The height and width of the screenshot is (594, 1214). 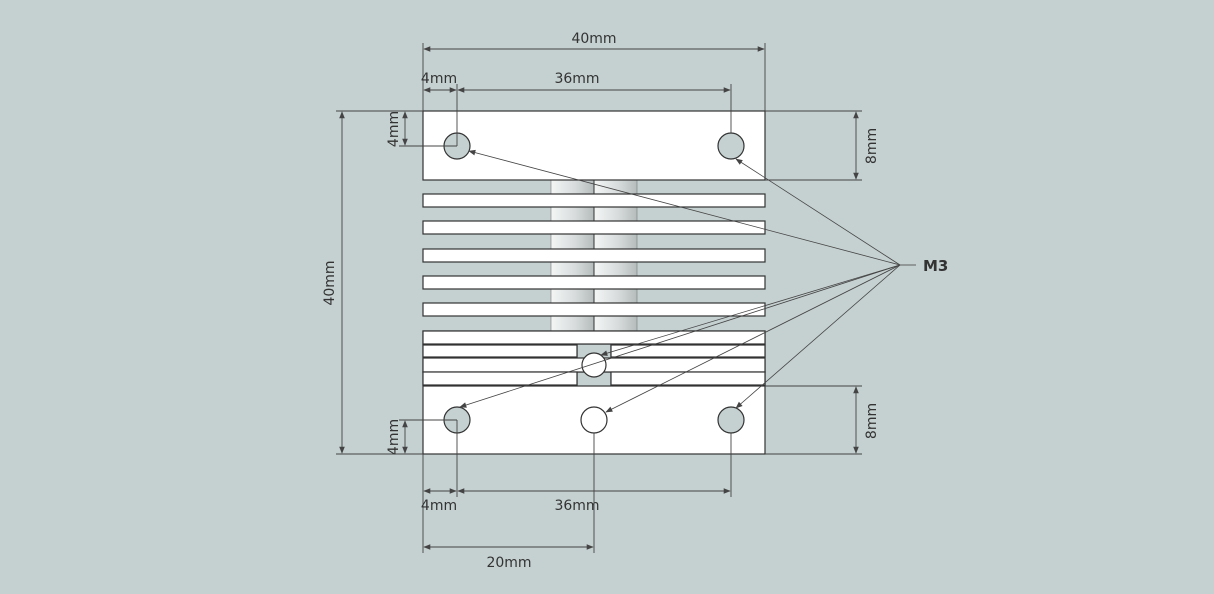 I want to click on hole-top-right, so click(x=731, y=146).